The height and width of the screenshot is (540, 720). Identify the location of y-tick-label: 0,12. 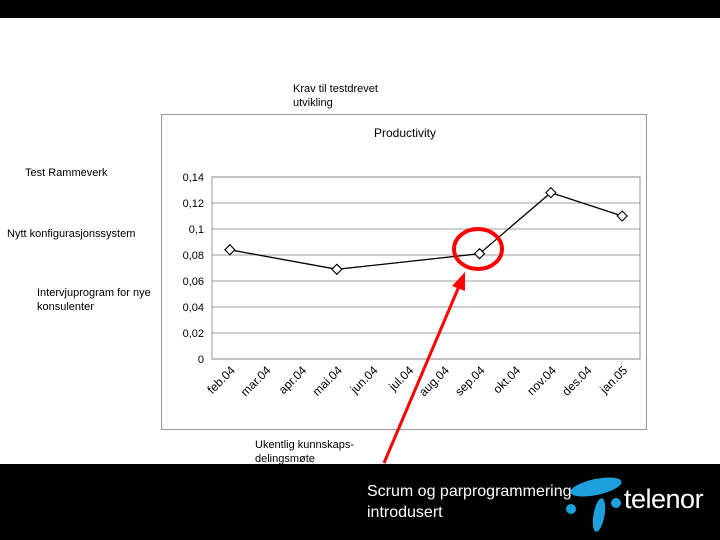
(193, 204).